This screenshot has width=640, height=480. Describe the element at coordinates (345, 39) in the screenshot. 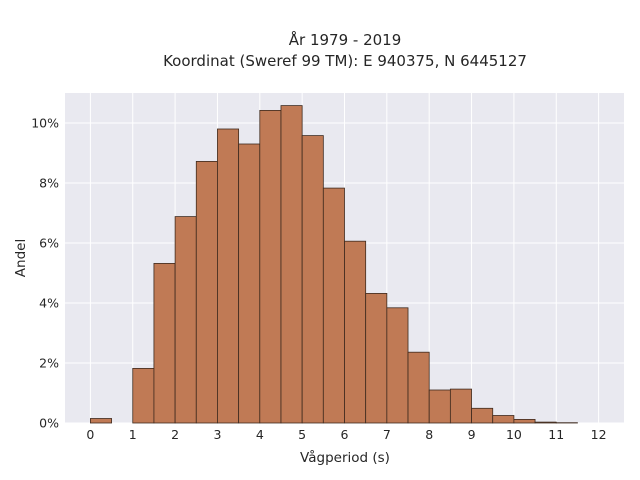

I see `chart-title-line-1: År 1979 - 2019` at that location.